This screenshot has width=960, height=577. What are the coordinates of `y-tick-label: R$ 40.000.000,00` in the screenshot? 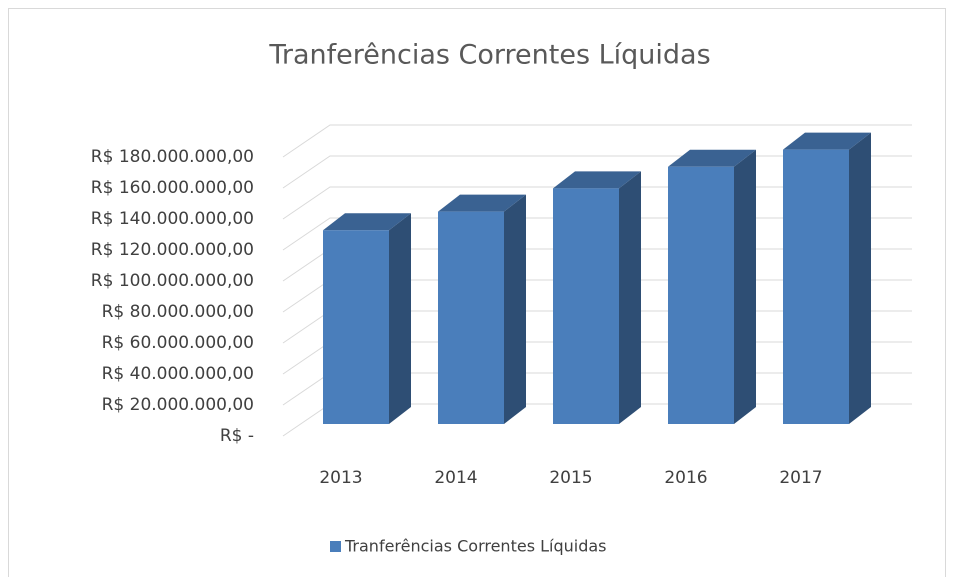 It's located at (178, 374).